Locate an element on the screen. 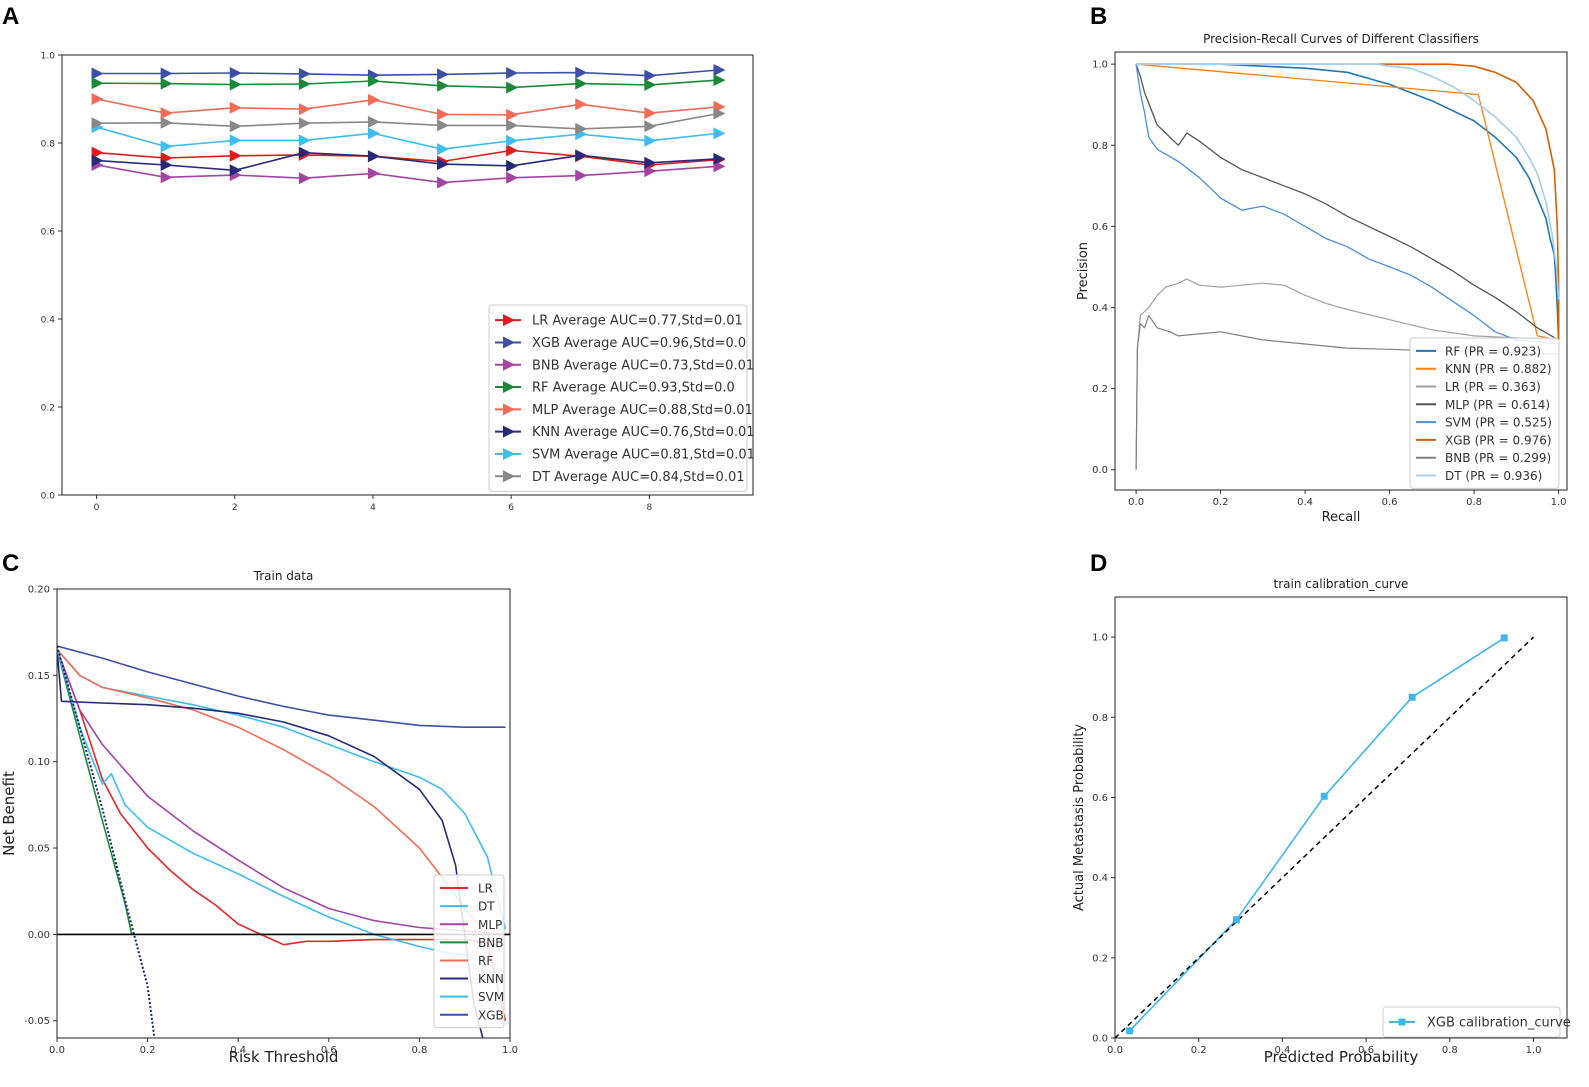  series-line-lr is located at coordinates (282, 835).